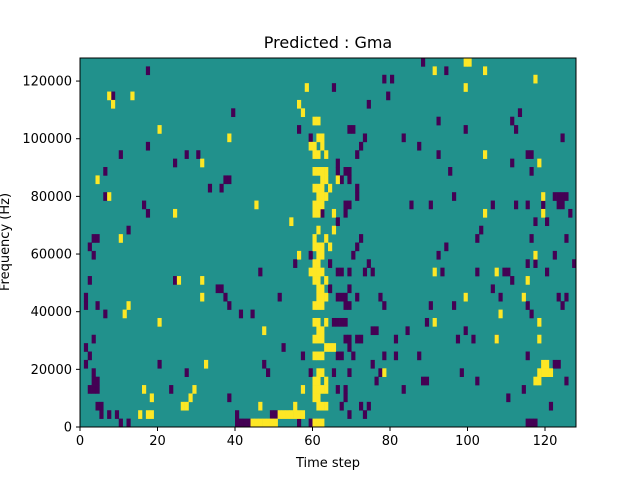 The height and width of the screenshot is (480, 640). I want to click on x-tick-label: 60, so click(312, 441).